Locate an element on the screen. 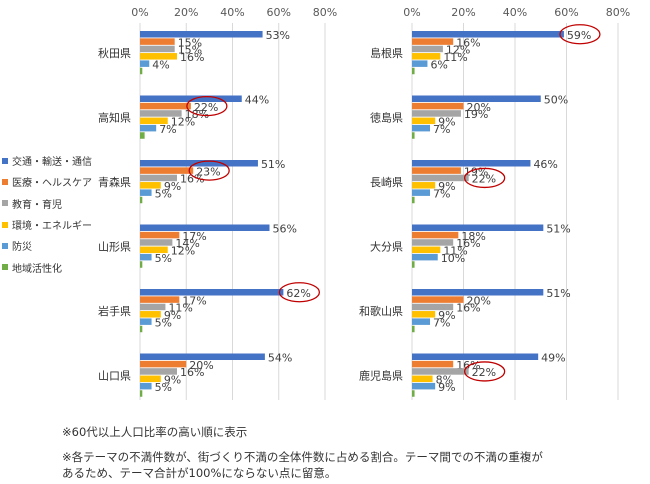  data-label: 8% is located at coordinates (444, 380).